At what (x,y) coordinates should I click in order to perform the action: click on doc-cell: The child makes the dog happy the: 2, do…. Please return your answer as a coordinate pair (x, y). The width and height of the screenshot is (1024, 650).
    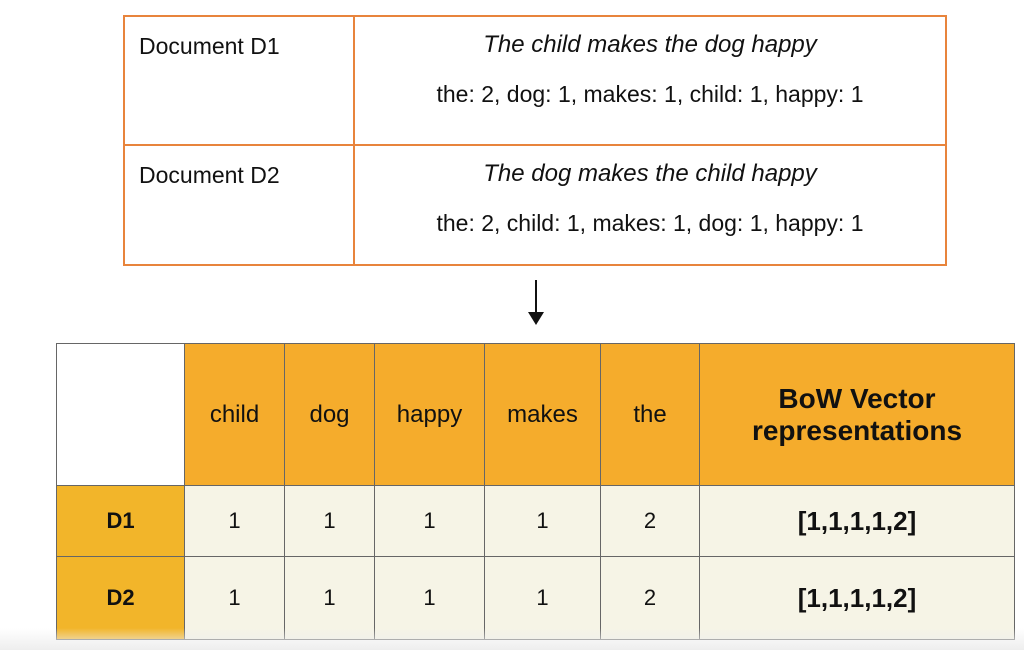
    Looking at the image, I should click on (650, 81).